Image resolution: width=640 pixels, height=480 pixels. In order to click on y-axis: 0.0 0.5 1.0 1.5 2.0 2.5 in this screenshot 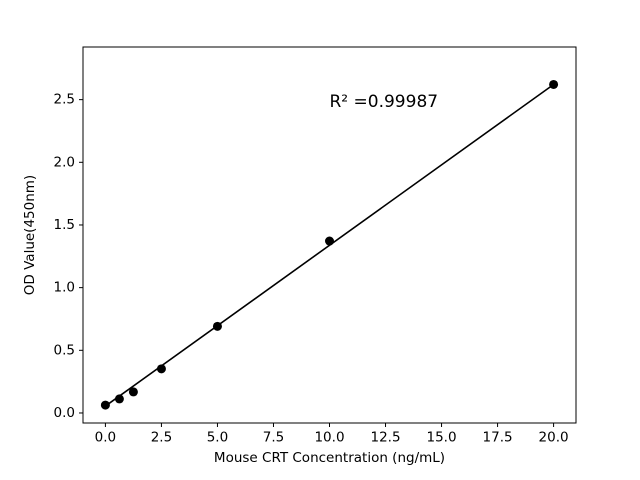, I will do `click(68, 256)`.